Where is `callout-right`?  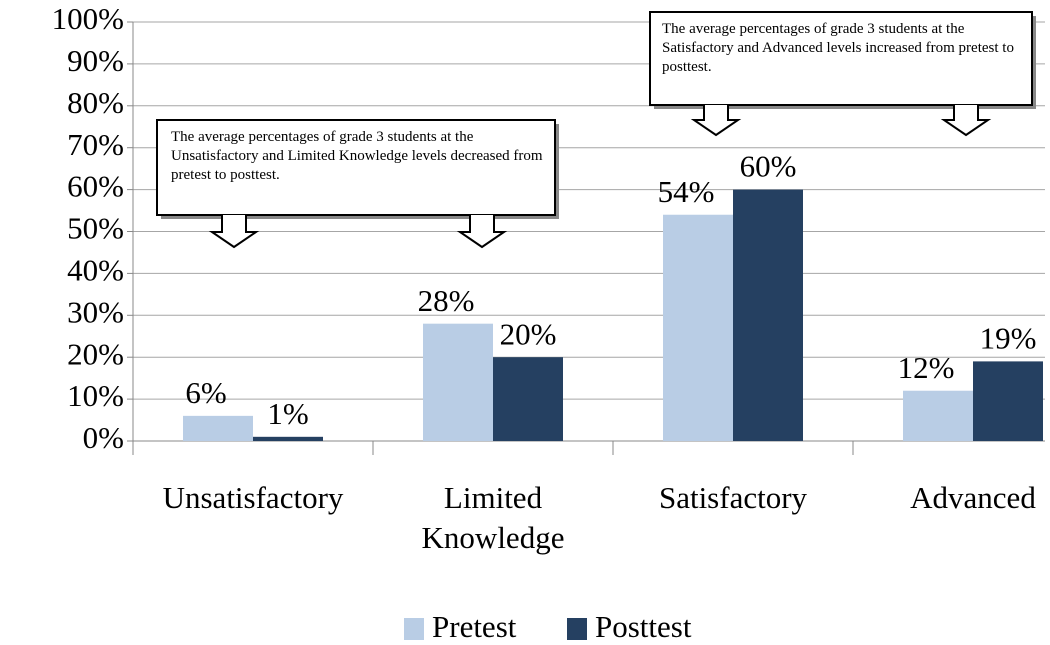 callout-right is located at coordinates (842, 74).